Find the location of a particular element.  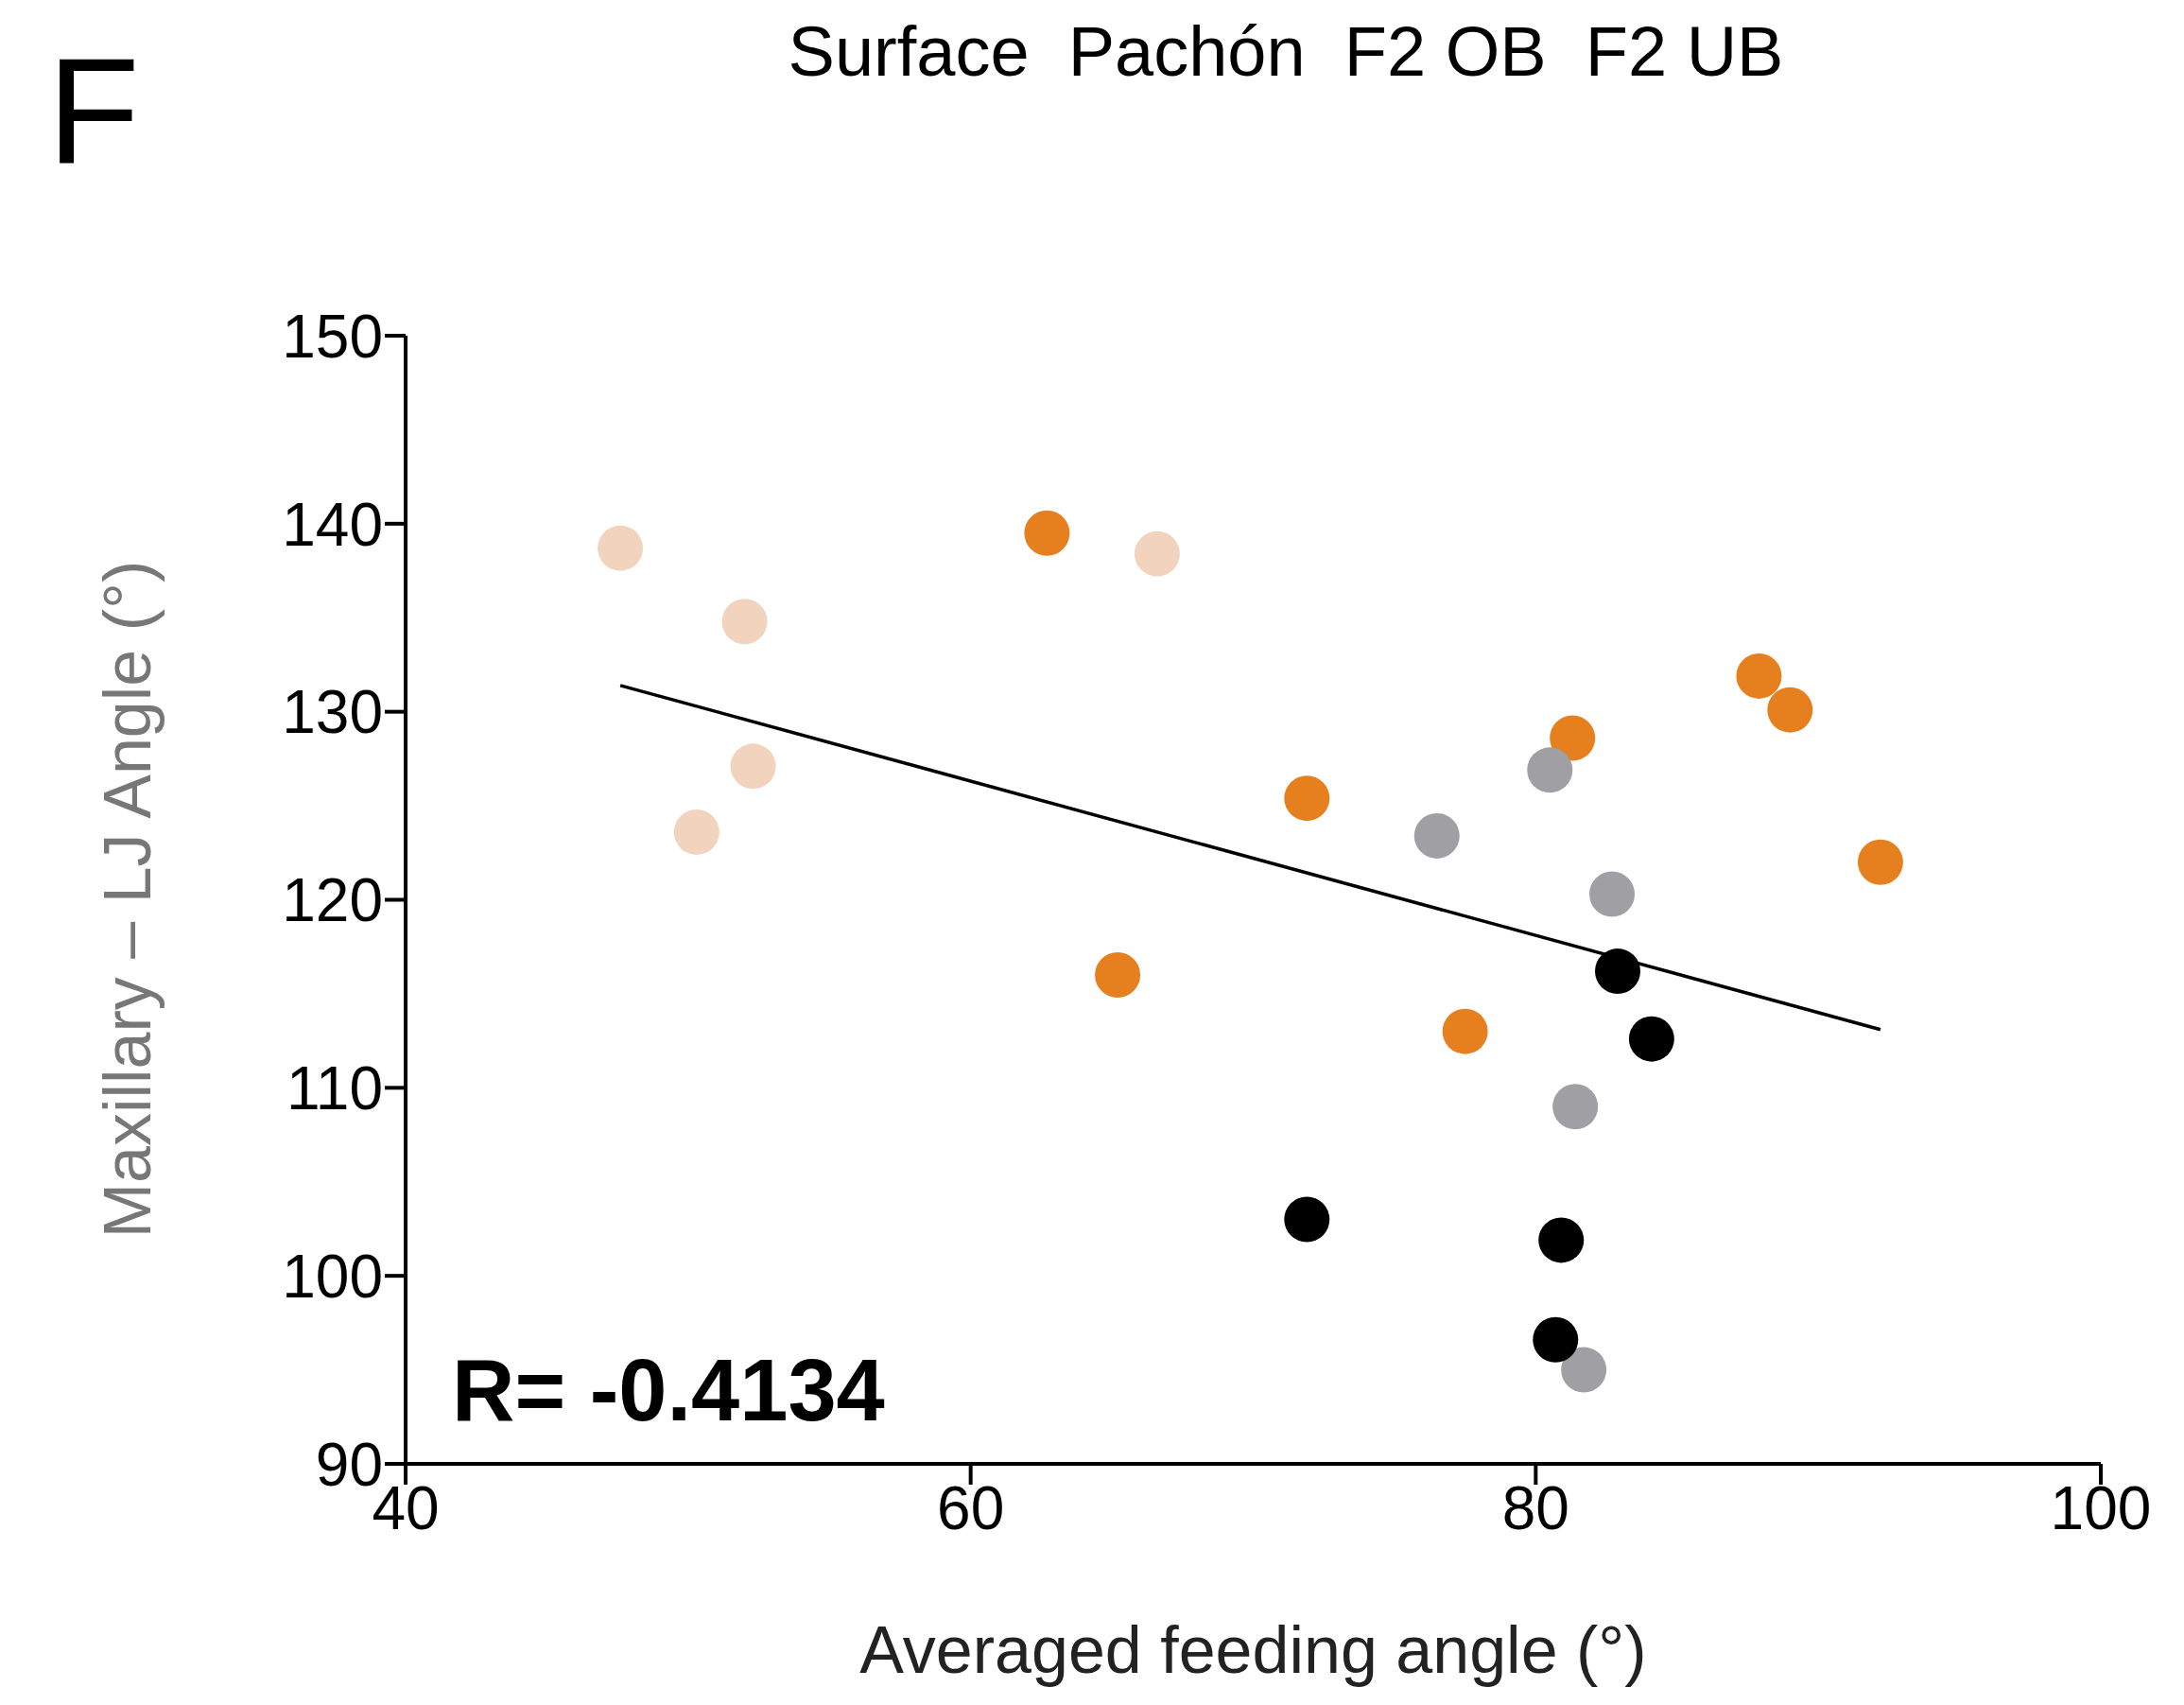

x-tick-label: 100 is located at coordinates (2101, 1508).